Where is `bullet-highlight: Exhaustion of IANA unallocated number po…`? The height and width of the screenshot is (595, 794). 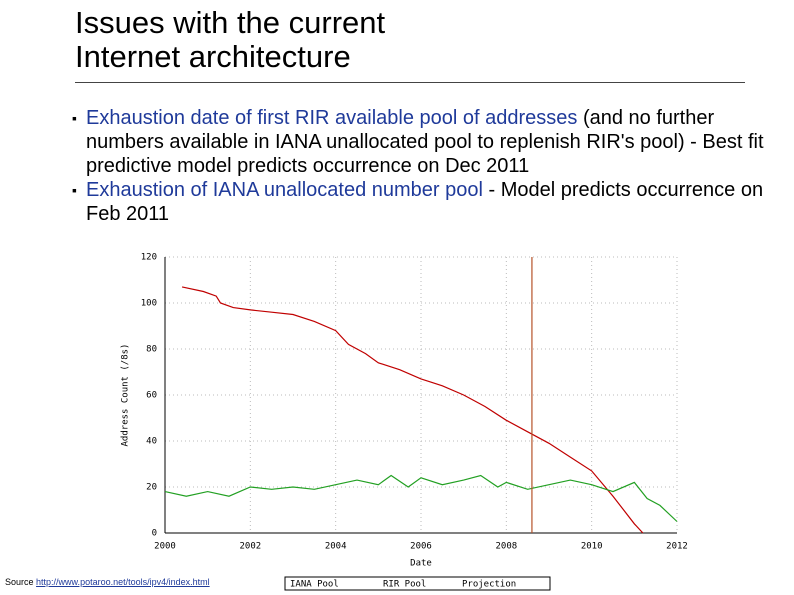
bullet-highlight: Exhaustion of IANA unallocated number po… is located at coordinates (284, 190).